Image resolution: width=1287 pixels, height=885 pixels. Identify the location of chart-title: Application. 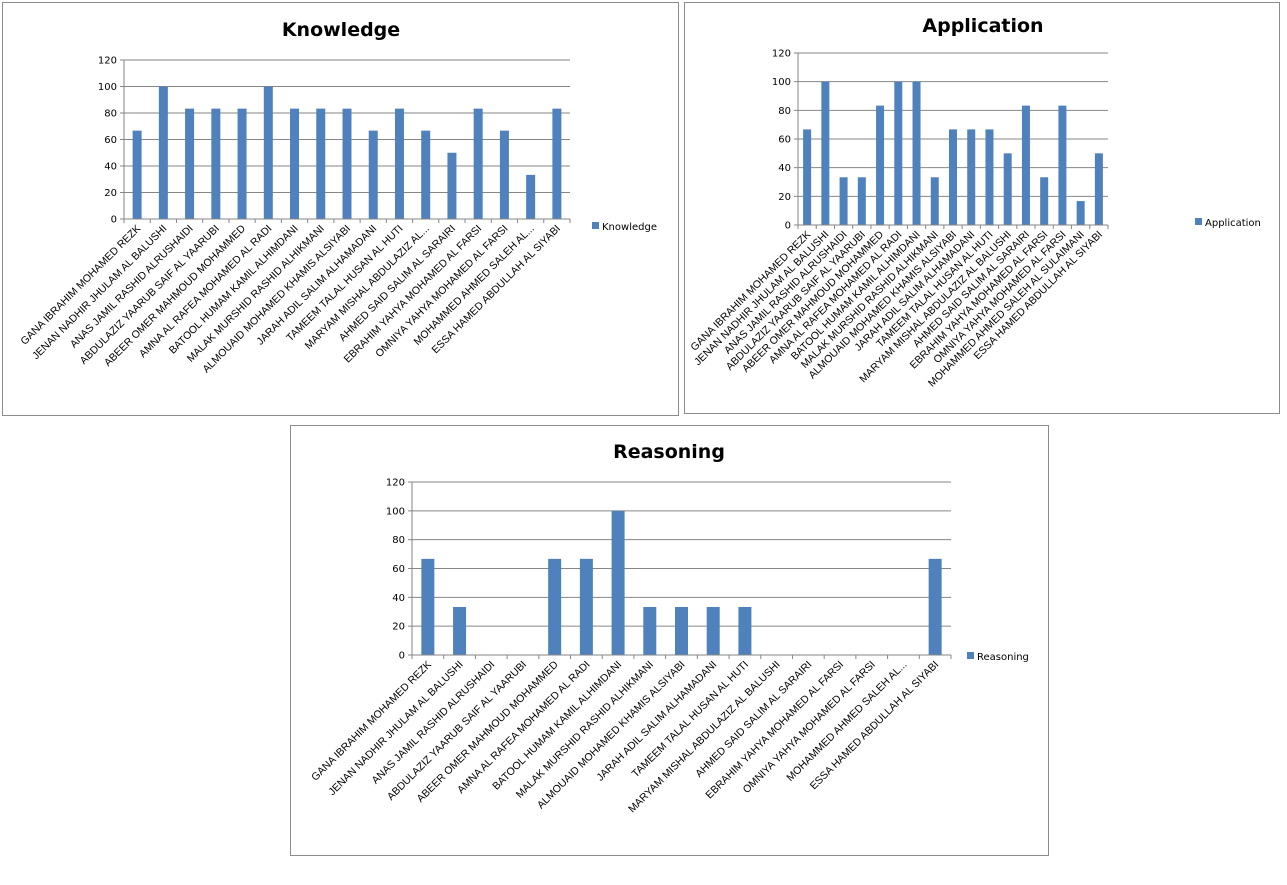
(982, 26).